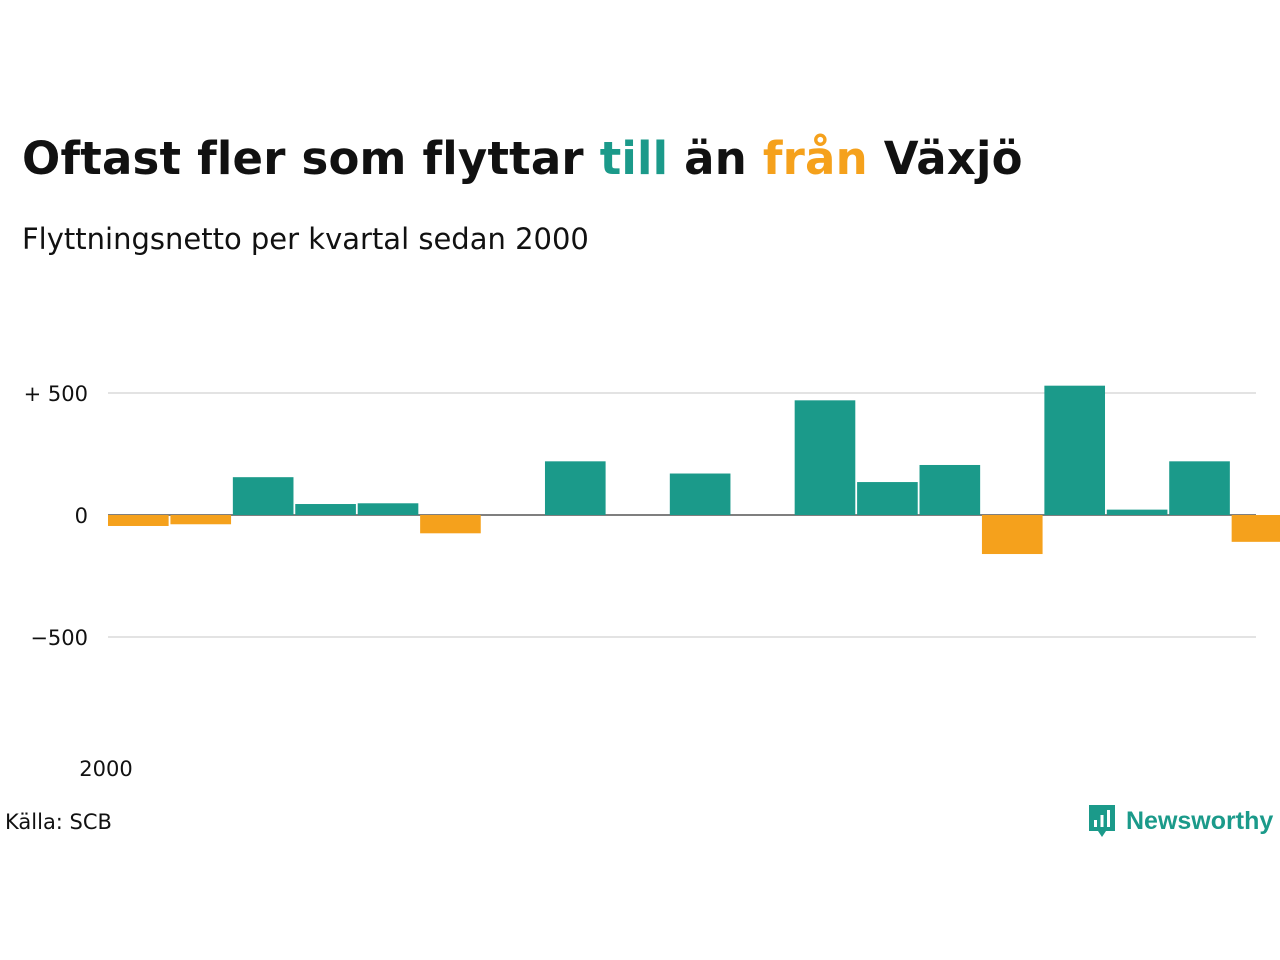 The image size is (1280, 960). I want to click on newsworthy-logo-icon, so click(1102, 821).